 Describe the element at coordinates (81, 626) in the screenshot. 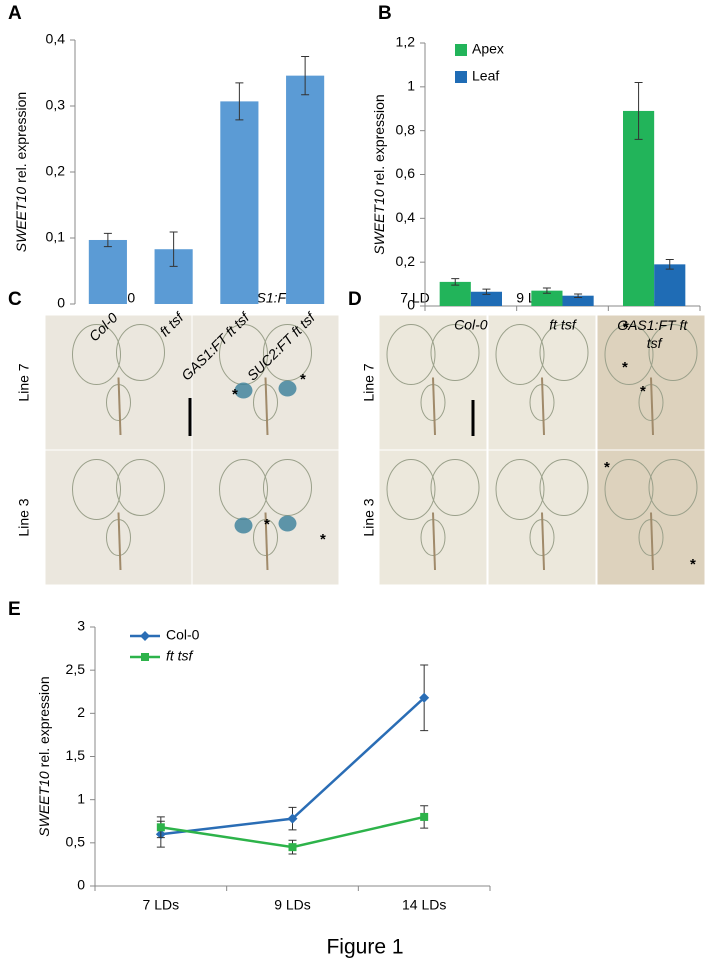

I see `y-tick-label: 3` at that location.